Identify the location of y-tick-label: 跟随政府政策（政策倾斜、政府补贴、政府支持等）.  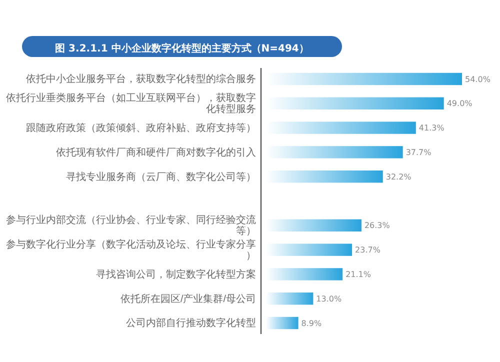
(141, 128).